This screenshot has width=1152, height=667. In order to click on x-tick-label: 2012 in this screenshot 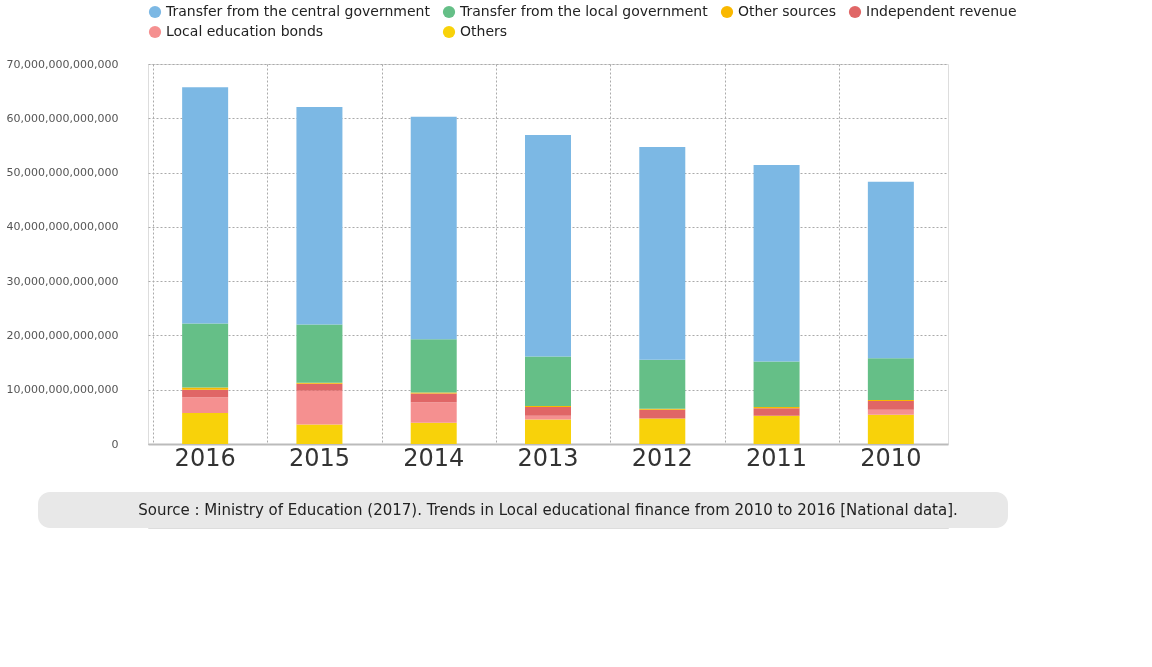, I will do `click(662, 457)`.